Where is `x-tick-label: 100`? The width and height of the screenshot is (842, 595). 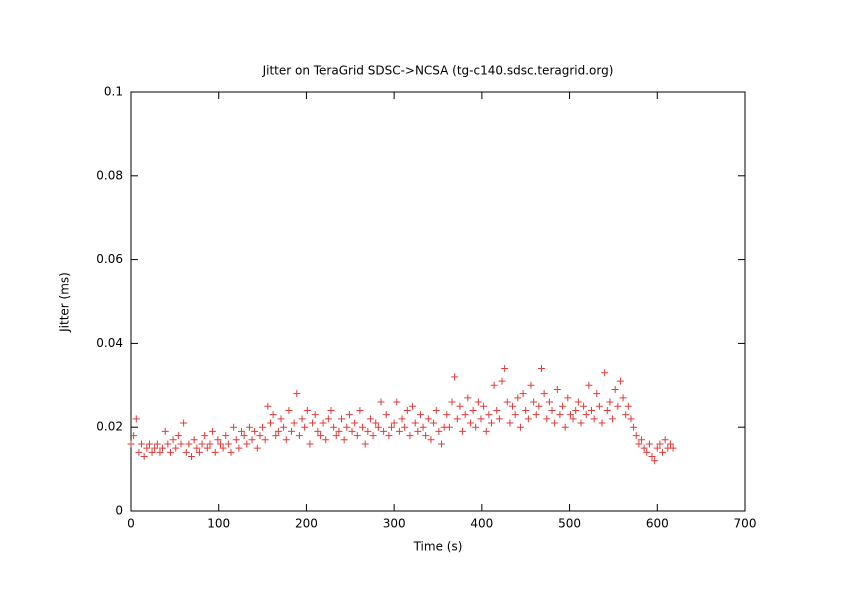 x-tick-label: 100 is located at coordinates (218, 524).